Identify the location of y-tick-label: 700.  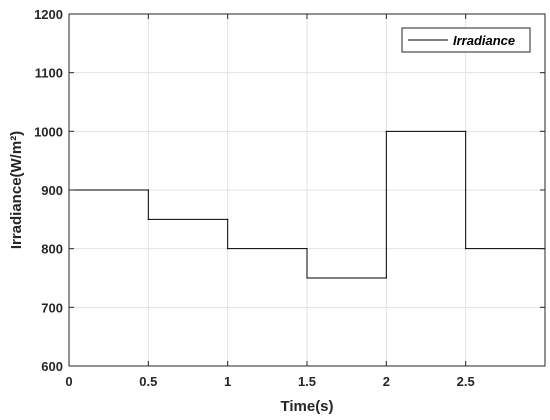
(52, 307).